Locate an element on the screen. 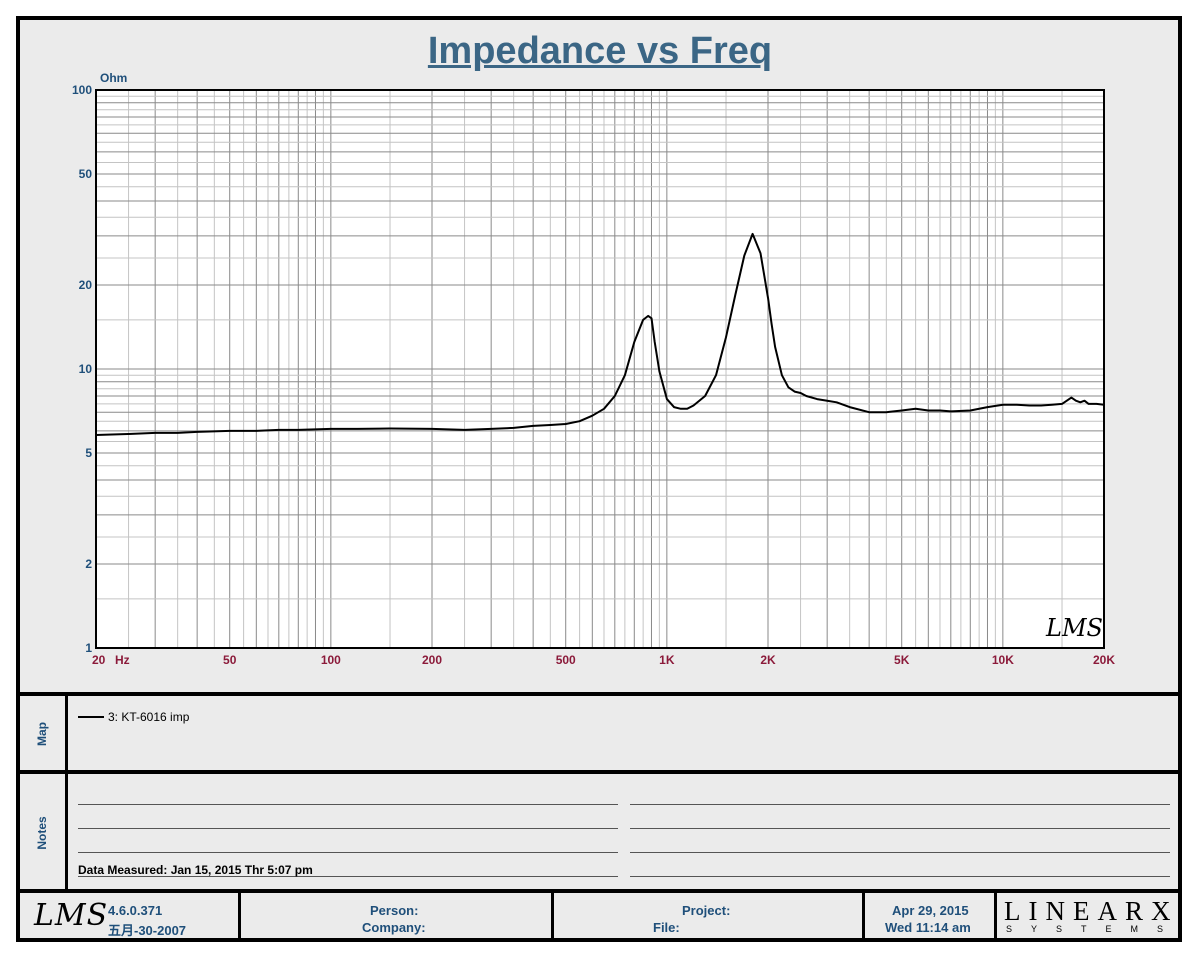 The width and height of the screenshot is (1200, 960). notes-section-label: Notes is located at coordinates (42, 833).